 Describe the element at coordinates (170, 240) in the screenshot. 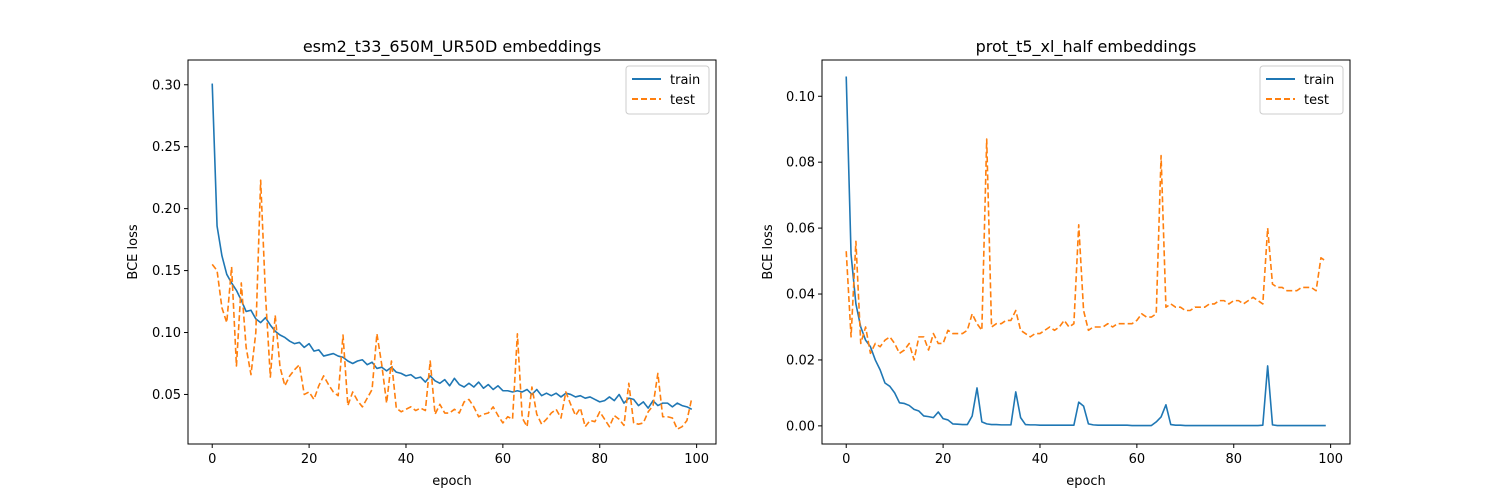

I see `y-ticks: 0.05 0.10 0.15 0.20 0.25 0.30` at that location.